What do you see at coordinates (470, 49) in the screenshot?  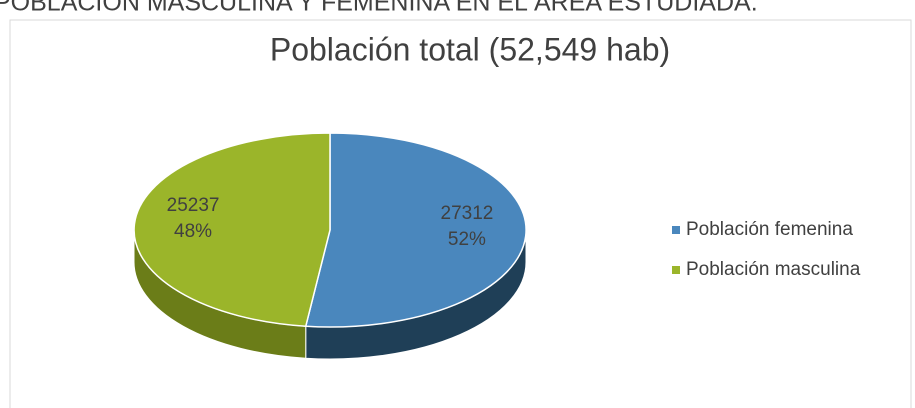 I see `chart-title: Población total (52,549 hab)` at bounding box center [470, 49].